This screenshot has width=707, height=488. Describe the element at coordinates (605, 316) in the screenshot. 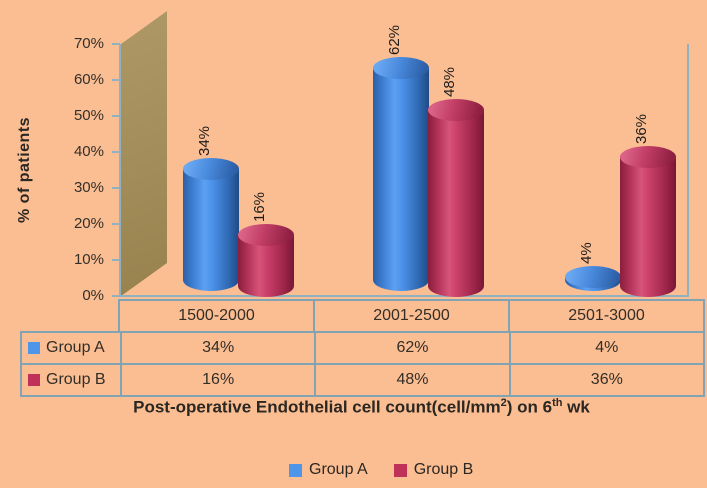

I see `table-column-header: 2501-3000` at that location.